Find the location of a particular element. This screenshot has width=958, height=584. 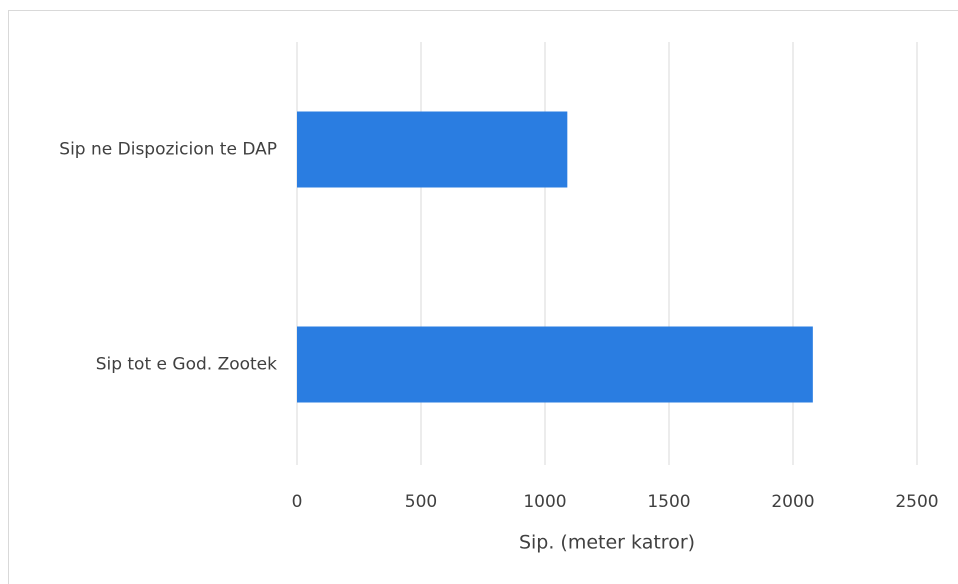

x-tick-label: 500 is located at coordinates (421, 502).